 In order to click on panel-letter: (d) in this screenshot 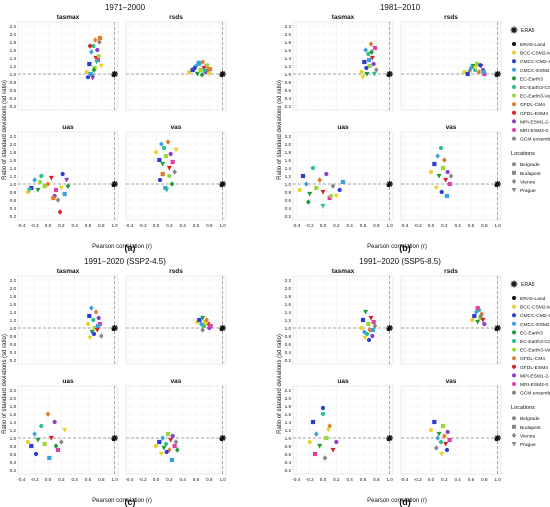, I will do `click(405, 502)`.